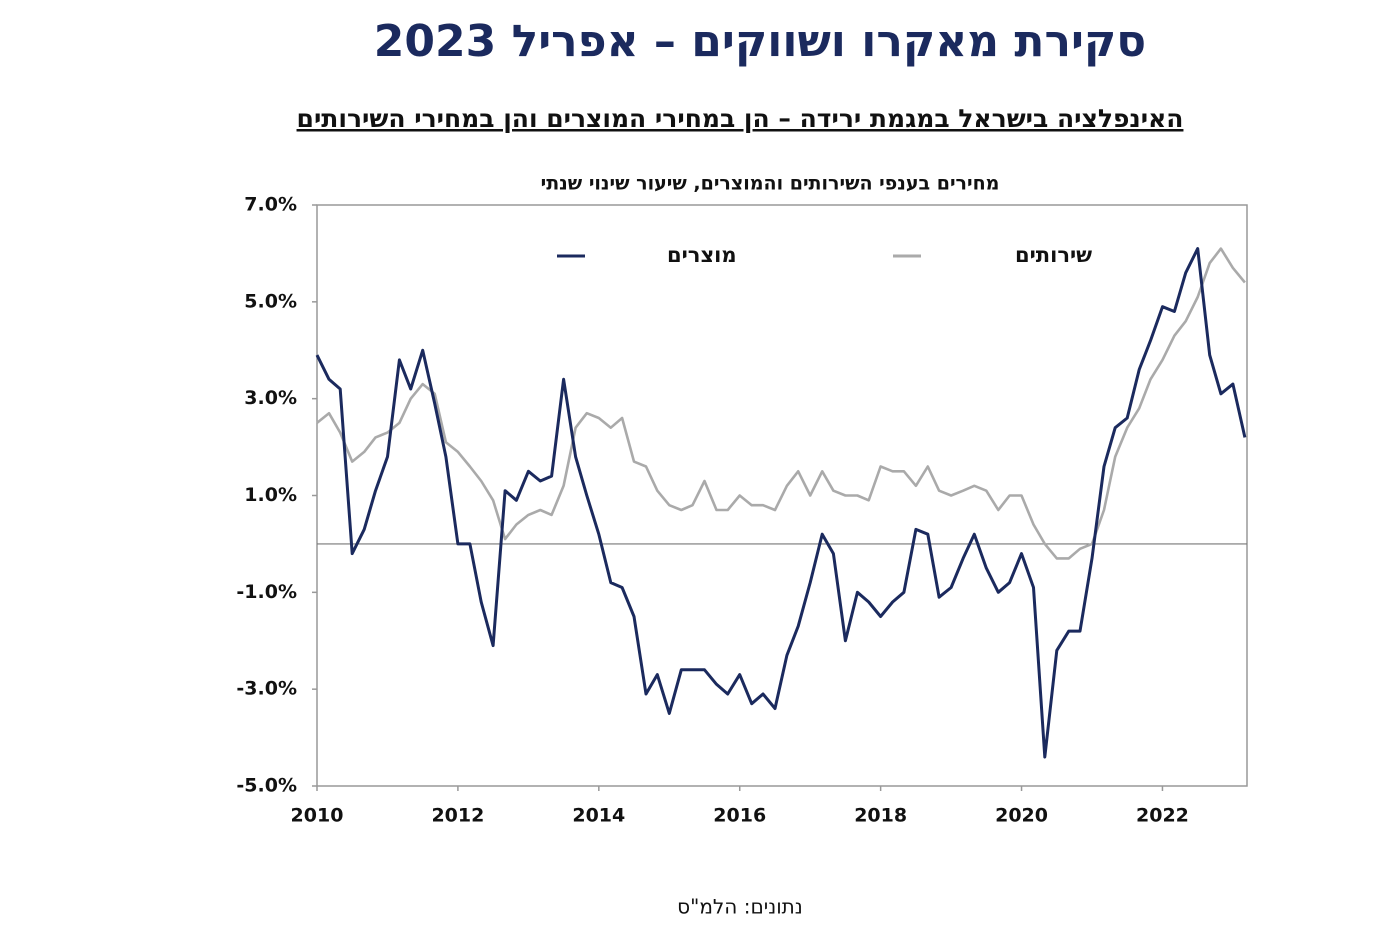 The image size is (1390, 952). I want to click on y-tick-label: 1.0%, so click(270, 495).